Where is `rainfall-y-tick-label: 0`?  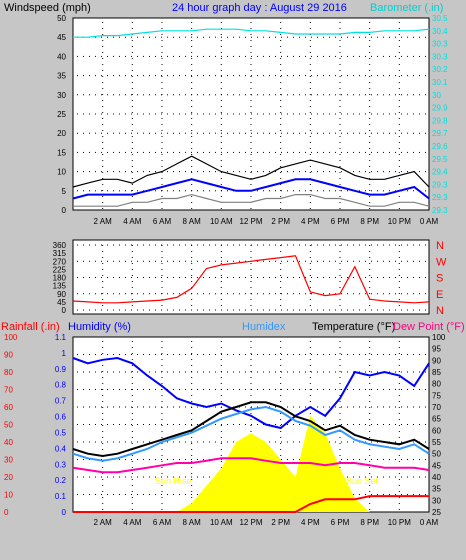
rainfall-y-tick-label: 0 is located at coordinates (6, 512).